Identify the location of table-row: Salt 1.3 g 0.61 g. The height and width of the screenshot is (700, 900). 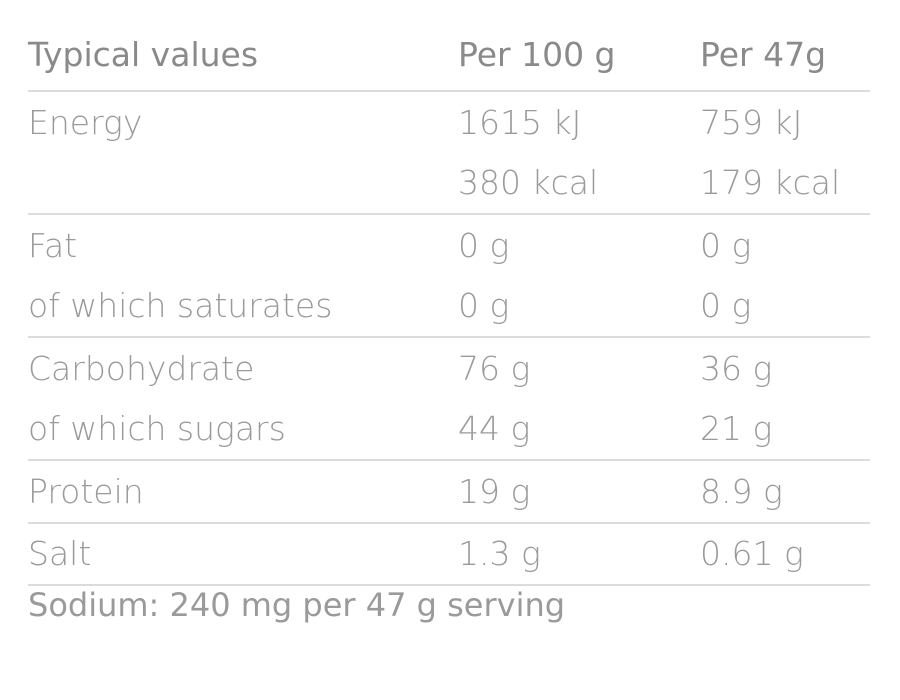
(449, 554).